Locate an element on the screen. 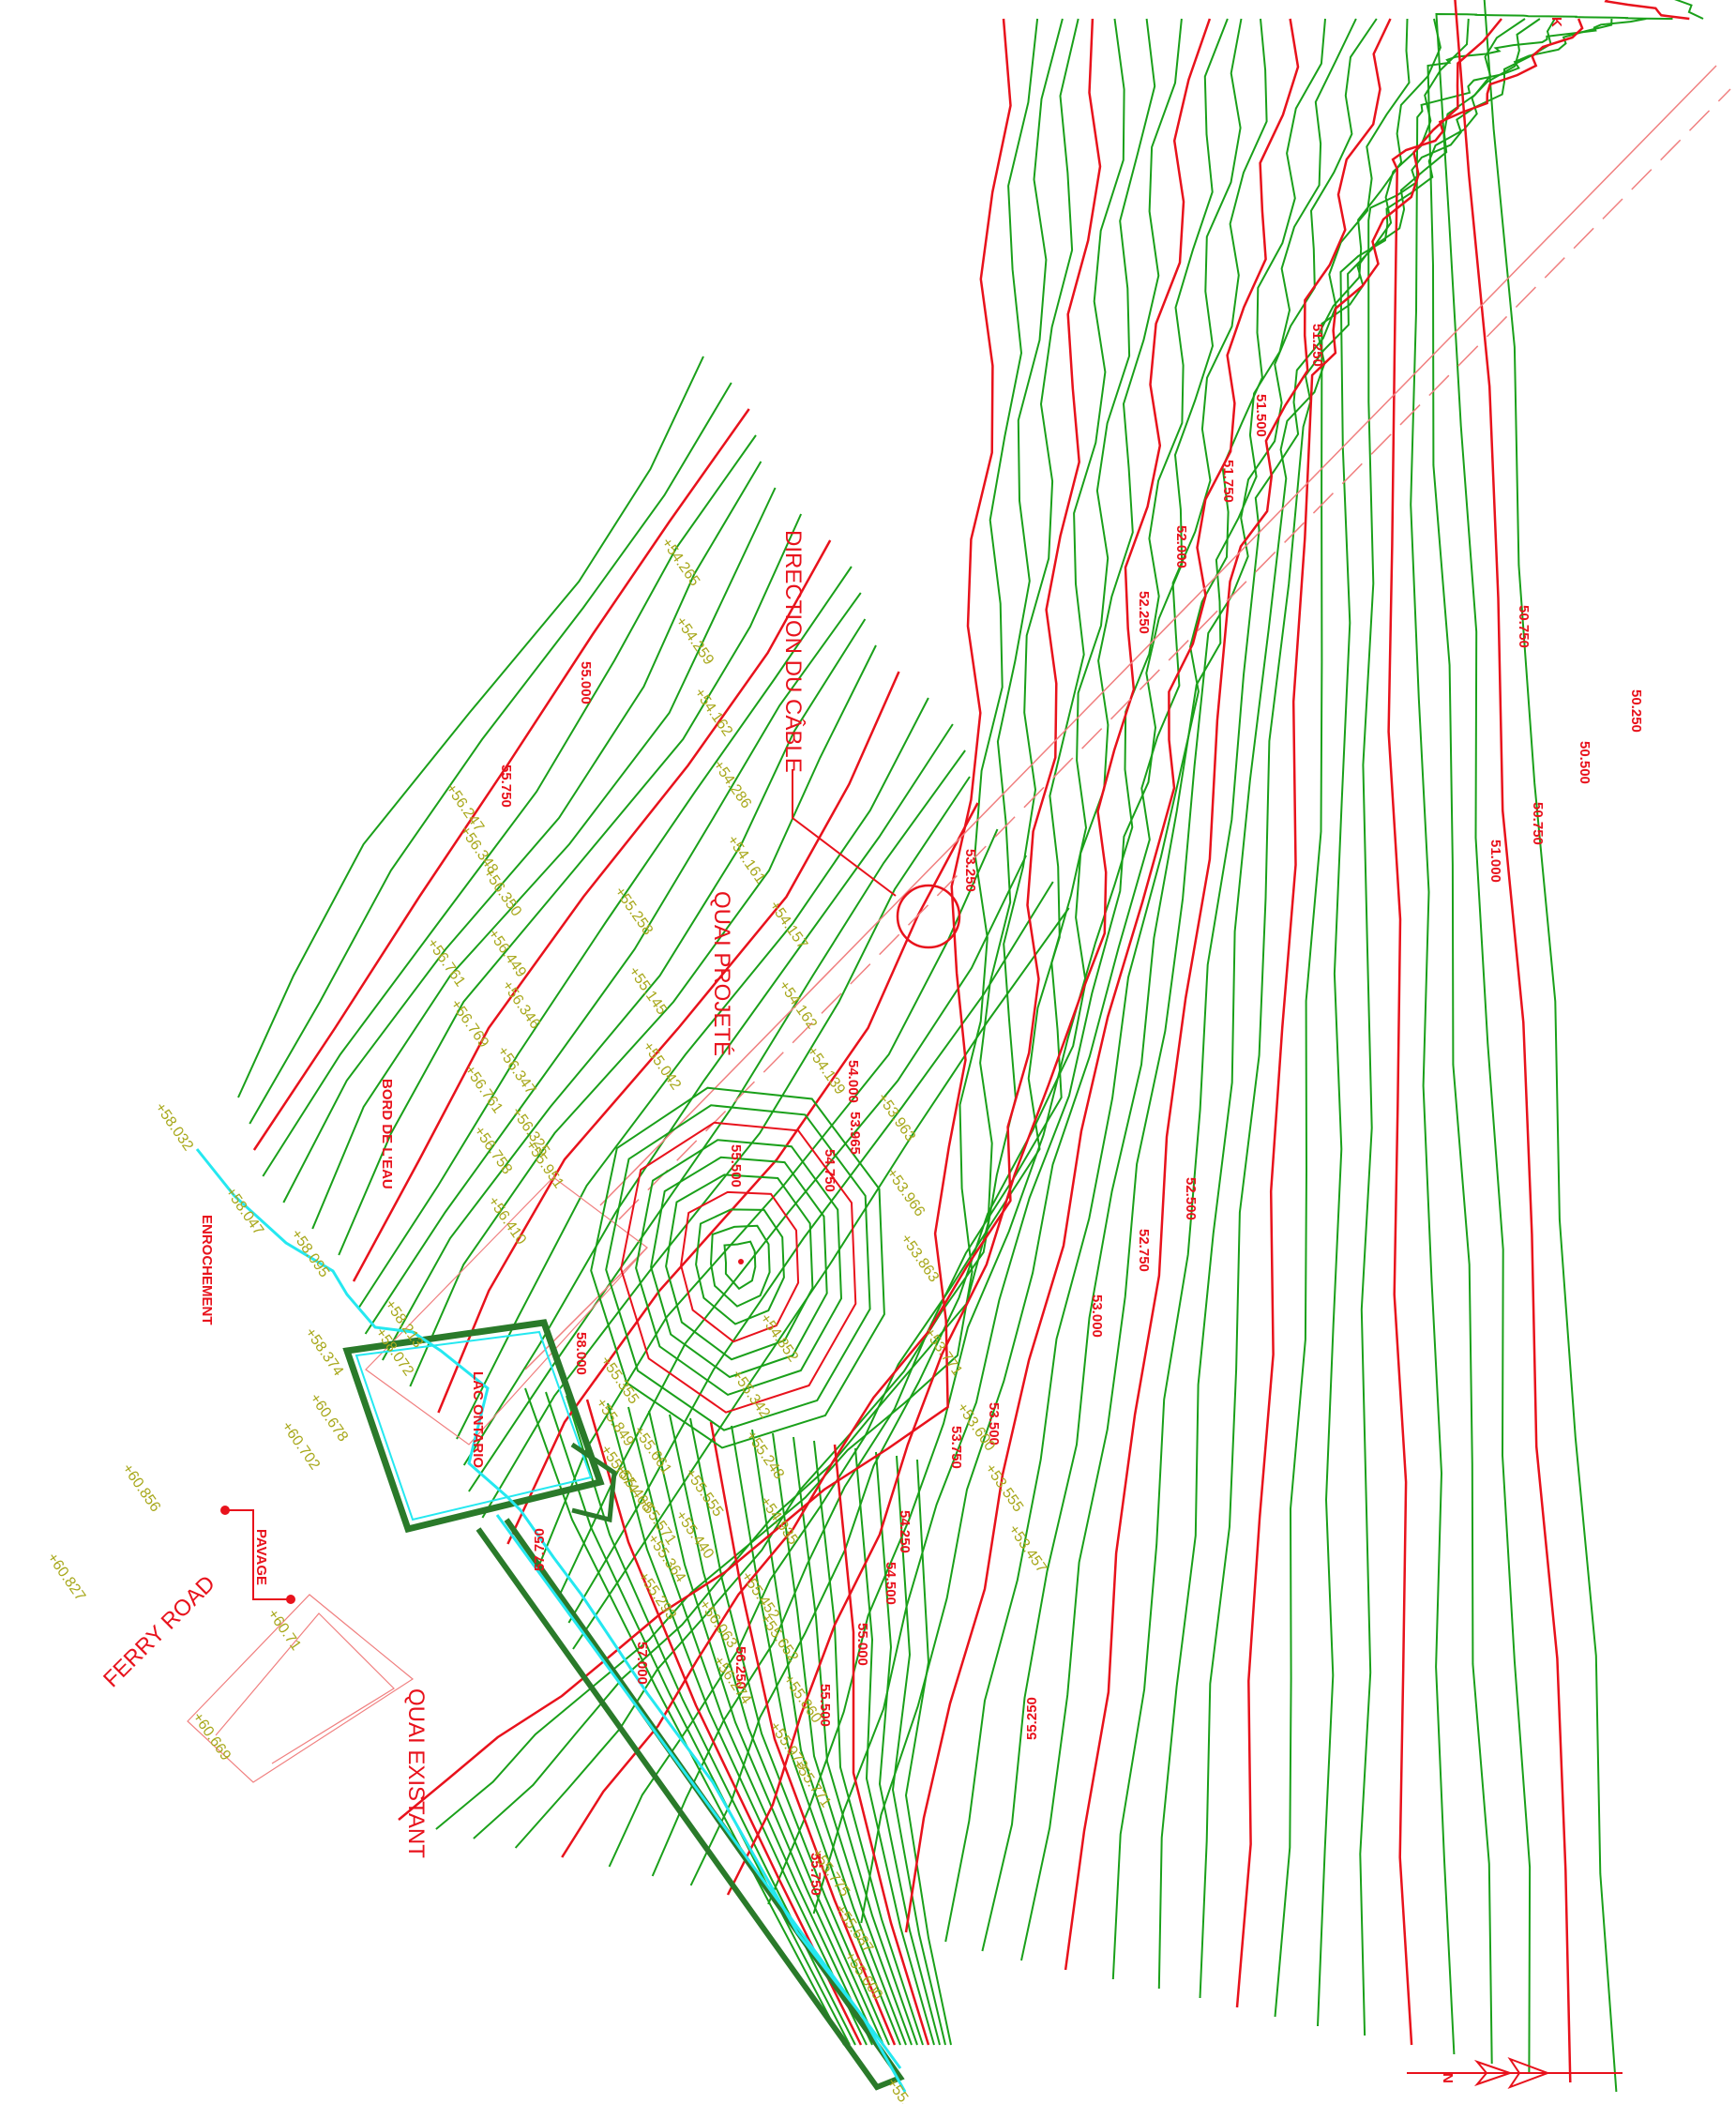 Image resolution: width=1736 pixels, height=2104 pixels. quai-projete-outline is located at coordinates (417, 1479).